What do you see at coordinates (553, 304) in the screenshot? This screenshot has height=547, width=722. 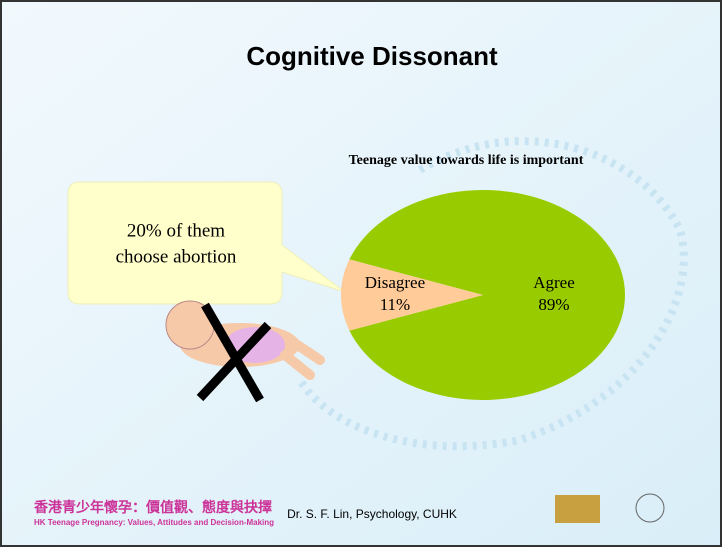 I see `slice-value-label: 89%` at bounding box center [553, 304].